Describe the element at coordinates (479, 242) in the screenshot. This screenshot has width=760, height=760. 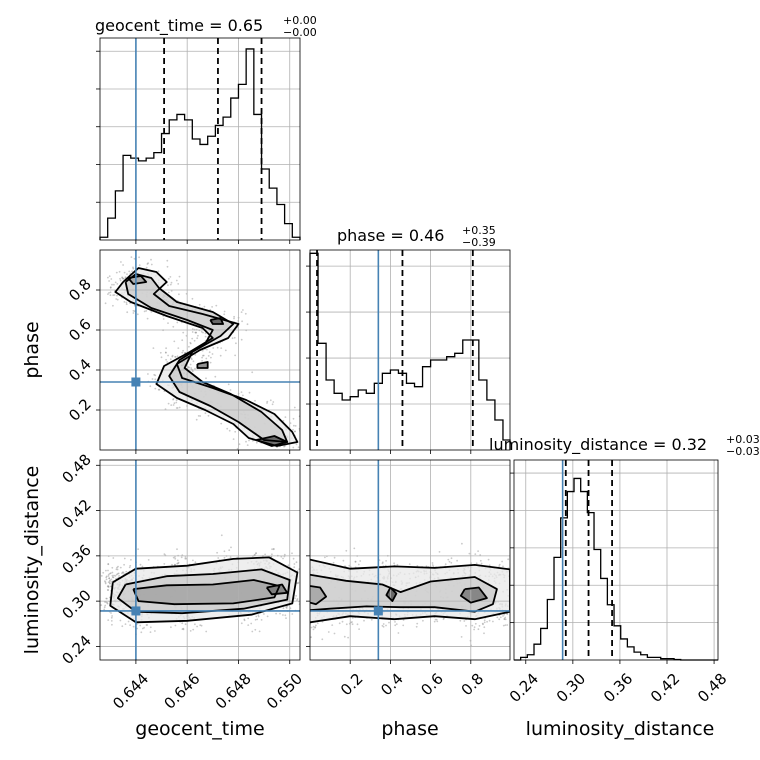
I see `title-phase-minus: −0.39` at that location.